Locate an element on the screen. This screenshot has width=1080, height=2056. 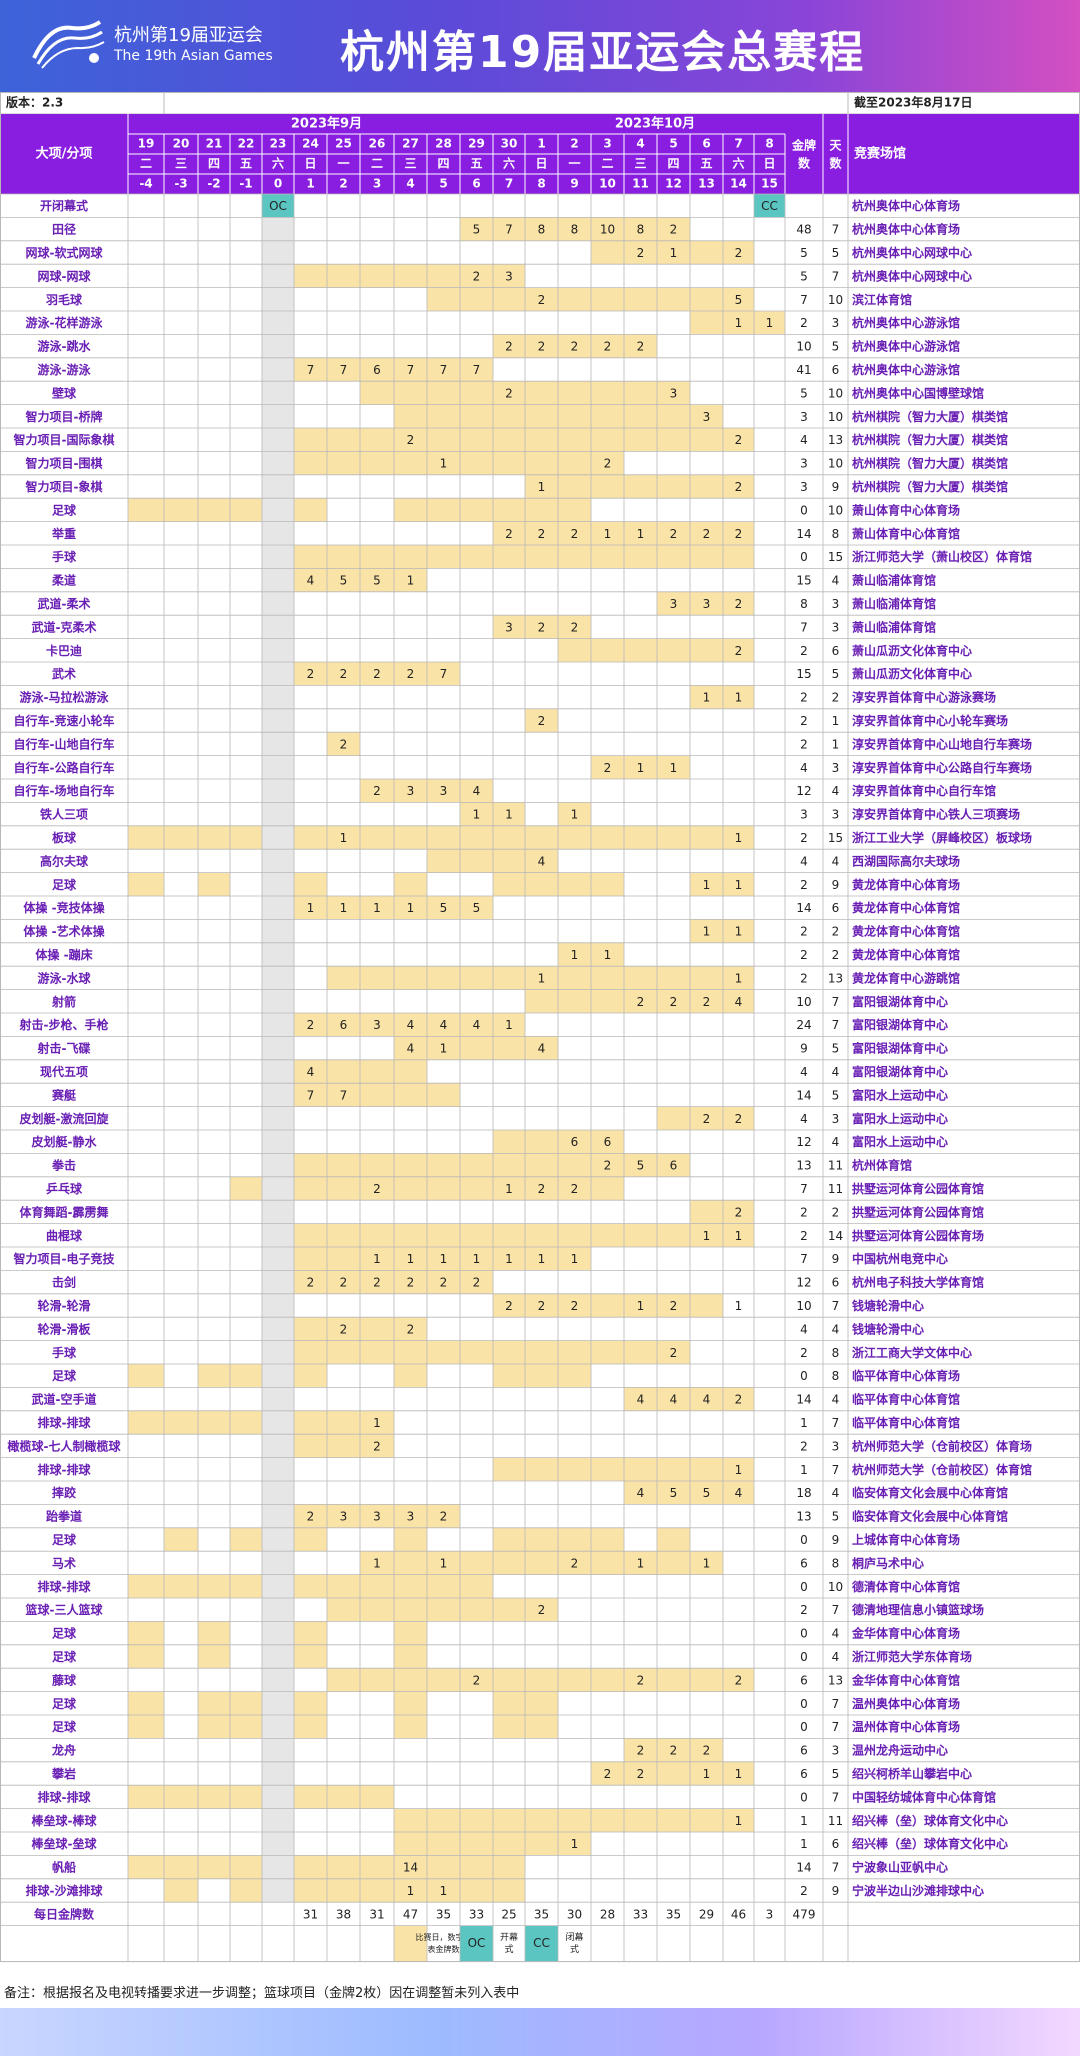
venue-name: 金华体育中心体育场 is located at coordinates (905, 1633).